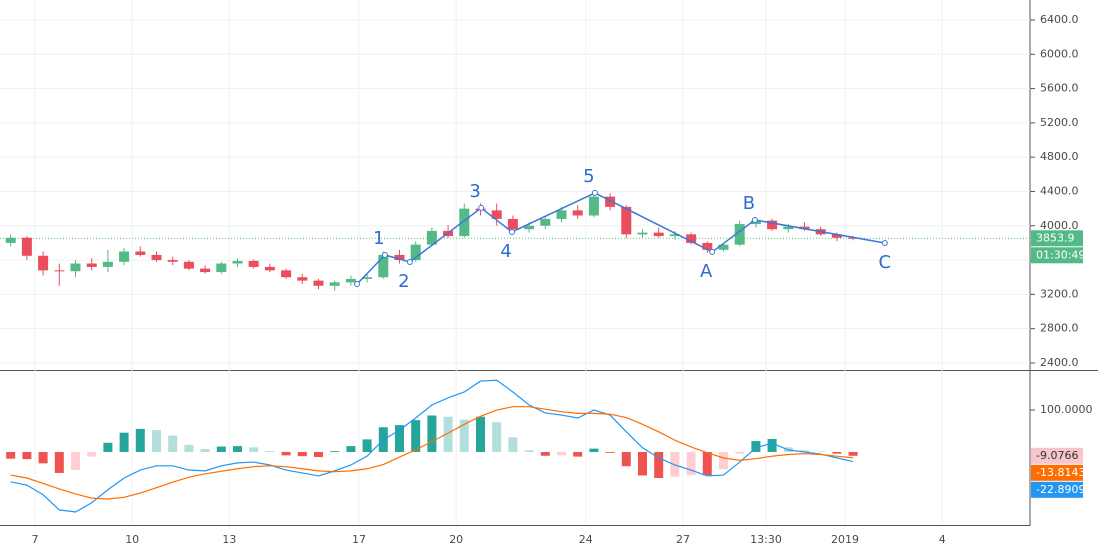 The width and height of the screenshot is (1098, 550). I want to click on last-price-tag: 3853.9, so click(1057, 238).